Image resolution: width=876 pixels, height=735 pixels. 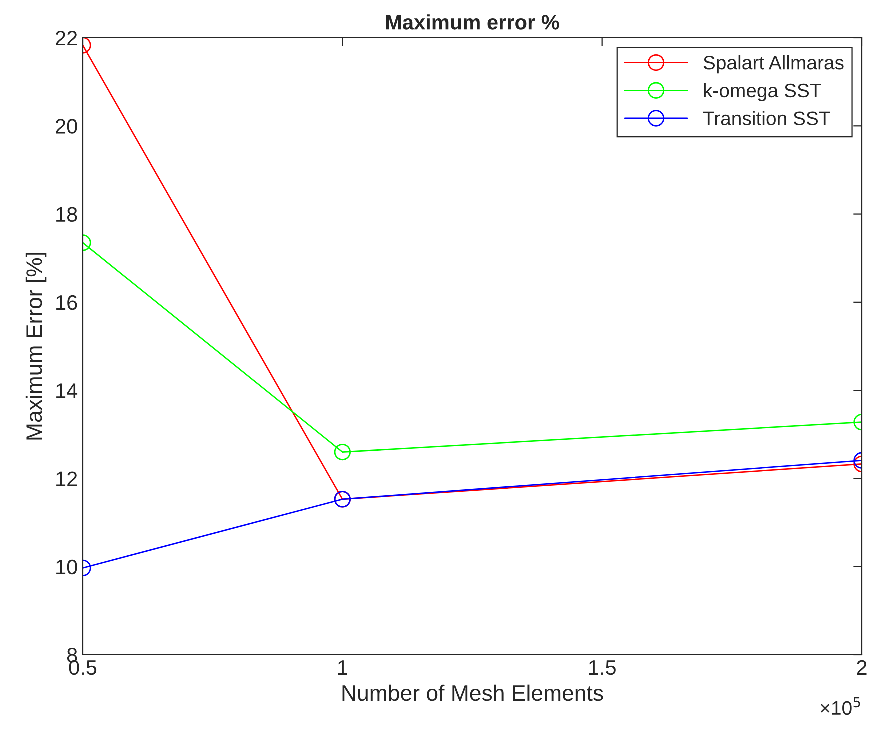 I want to click on chart-title: Maximum error %, so click(x=473, y=22).